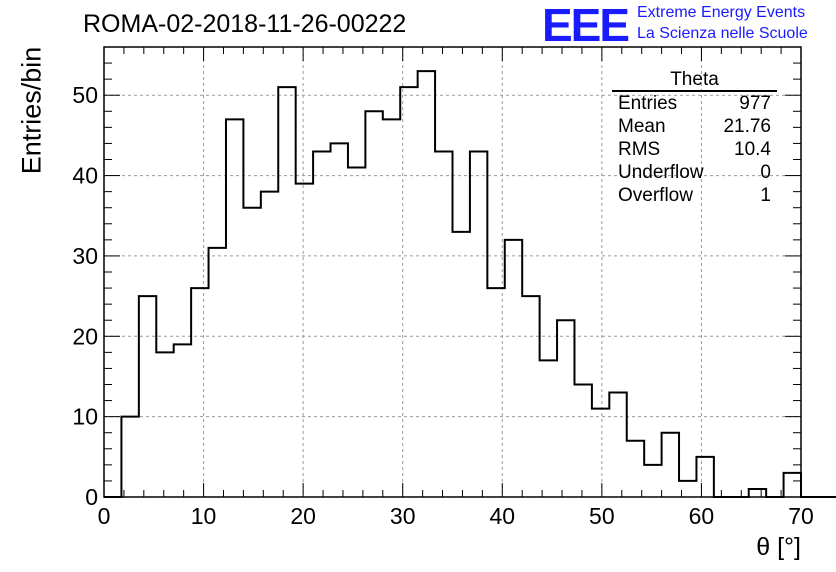 This screenshot has width=836, height=572. I want to click on y-axis-label: Entries/bin, so click(31, 110).